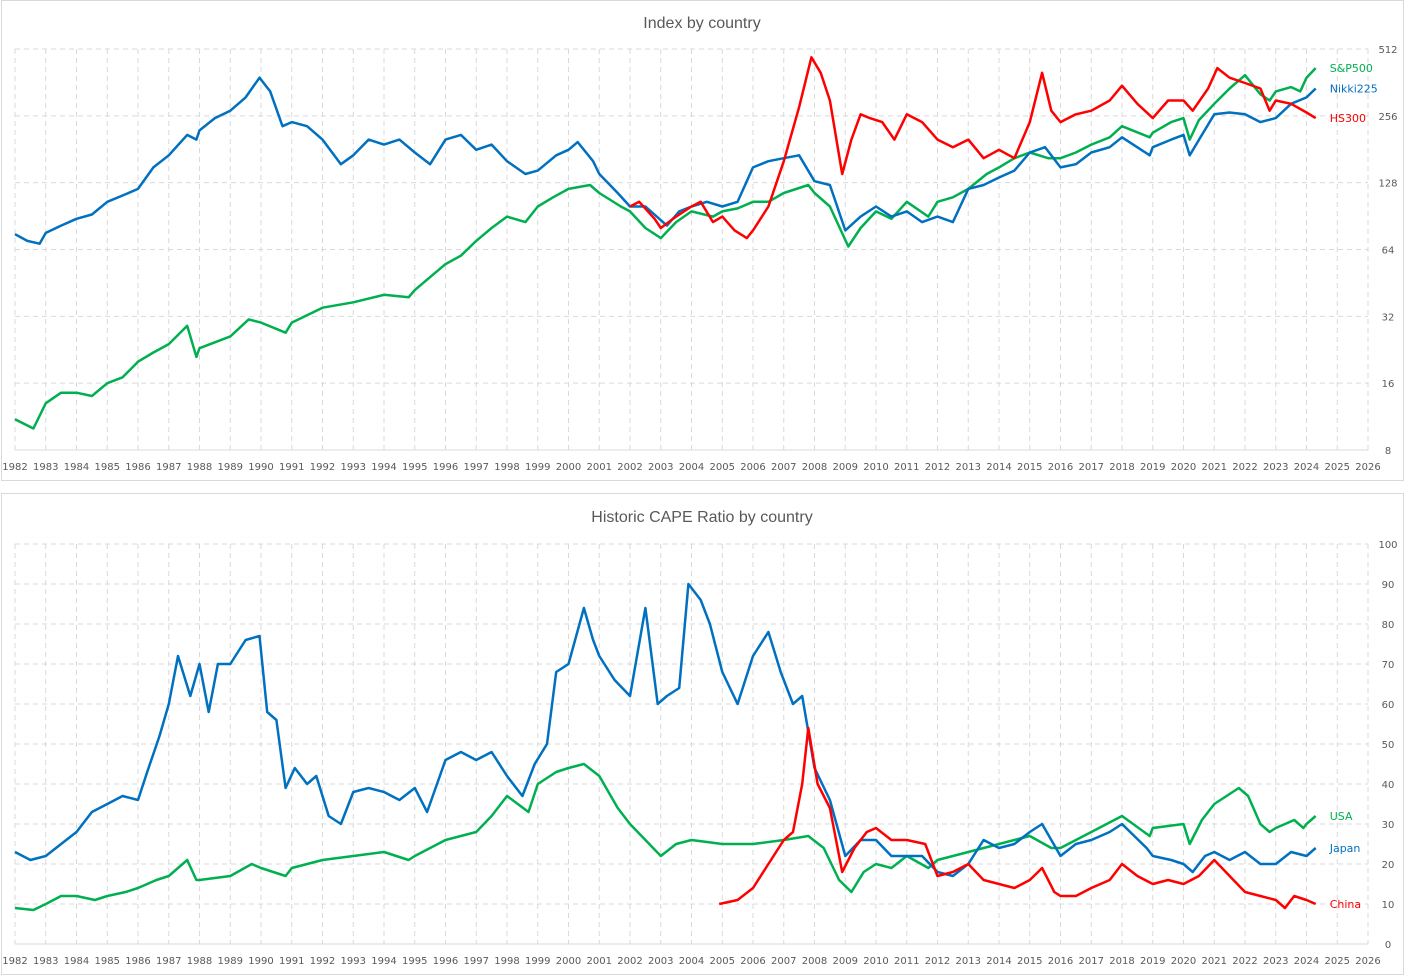 The width and height of the screenshot is (1404, 975). I want to click on series-label: S&P500, so click(1351, 68).